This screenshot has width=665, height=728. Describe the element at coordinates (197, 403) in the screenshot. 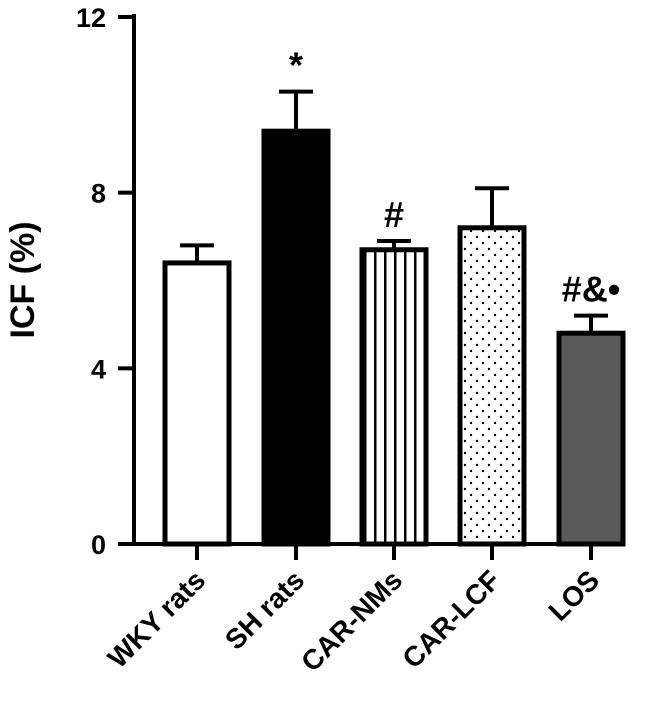

I see `bar-wky-rats` at that location.